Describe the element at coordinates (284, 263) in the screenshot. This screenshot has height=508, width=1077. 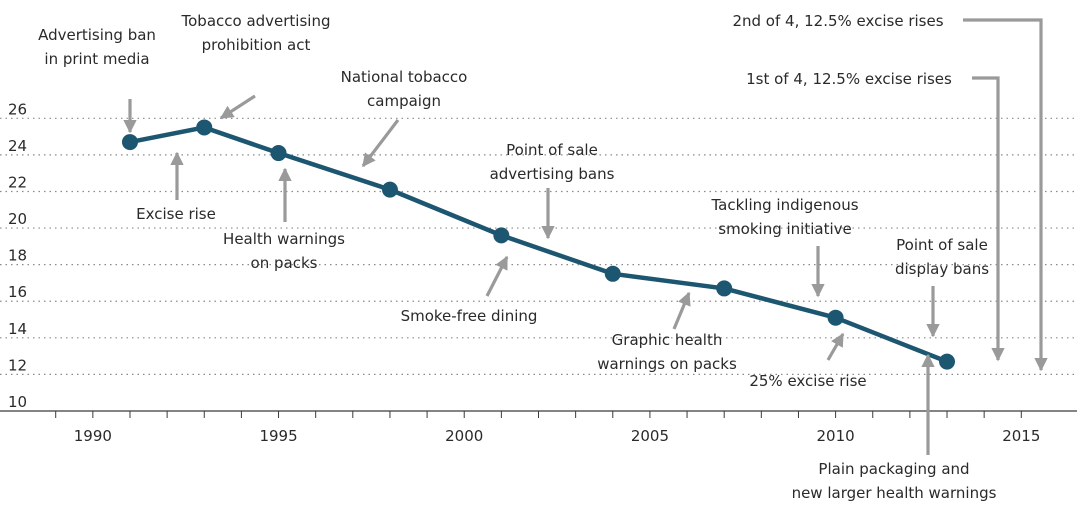
I see `annotation-label: on packs` at that location.